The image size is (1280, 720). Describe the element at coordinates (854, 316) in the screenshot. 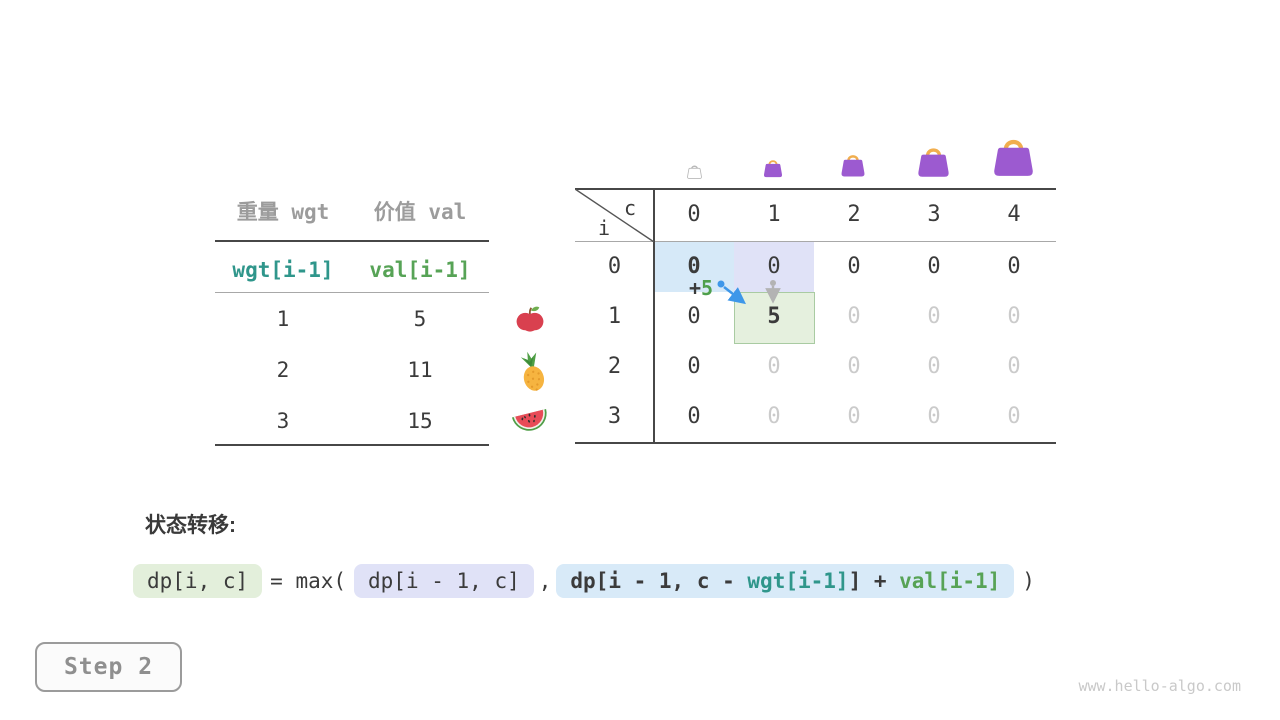

I see `dp-cell-1-2: 0` at that location.